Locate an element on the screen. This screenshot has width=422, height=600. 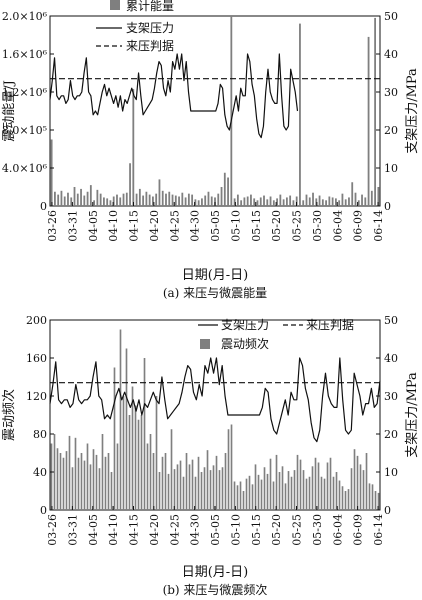
y2-tick-label-0: 0 is located at coordinates (387, 206).